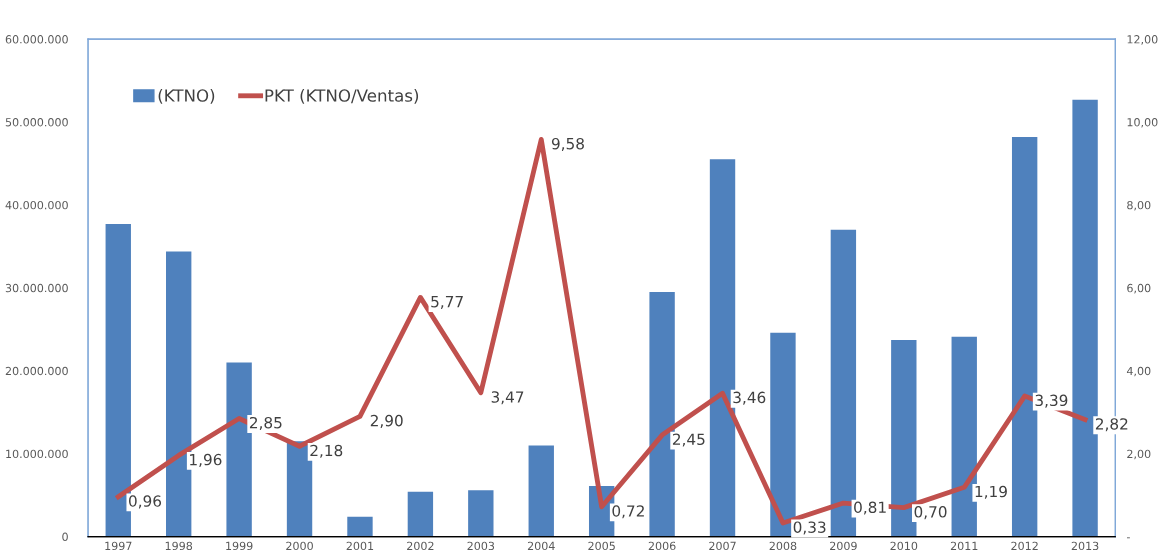  Describe the element at coordinates (1085, 546) in the screenshot. I see `x-tick-label: 2013` at that location.